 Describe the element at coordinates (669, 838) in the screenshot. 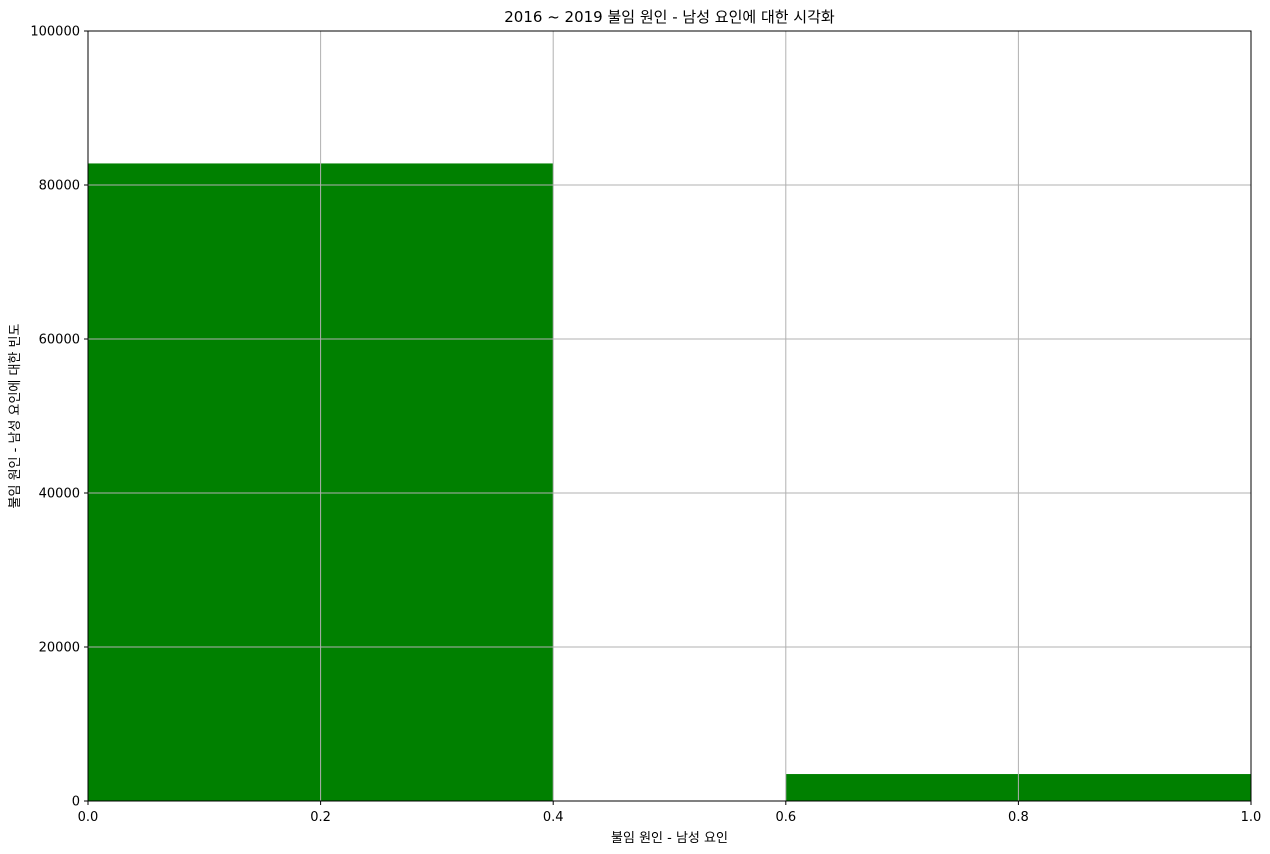

I see `x-axis-title: 불임 원인 - 남성 요인` at that location.